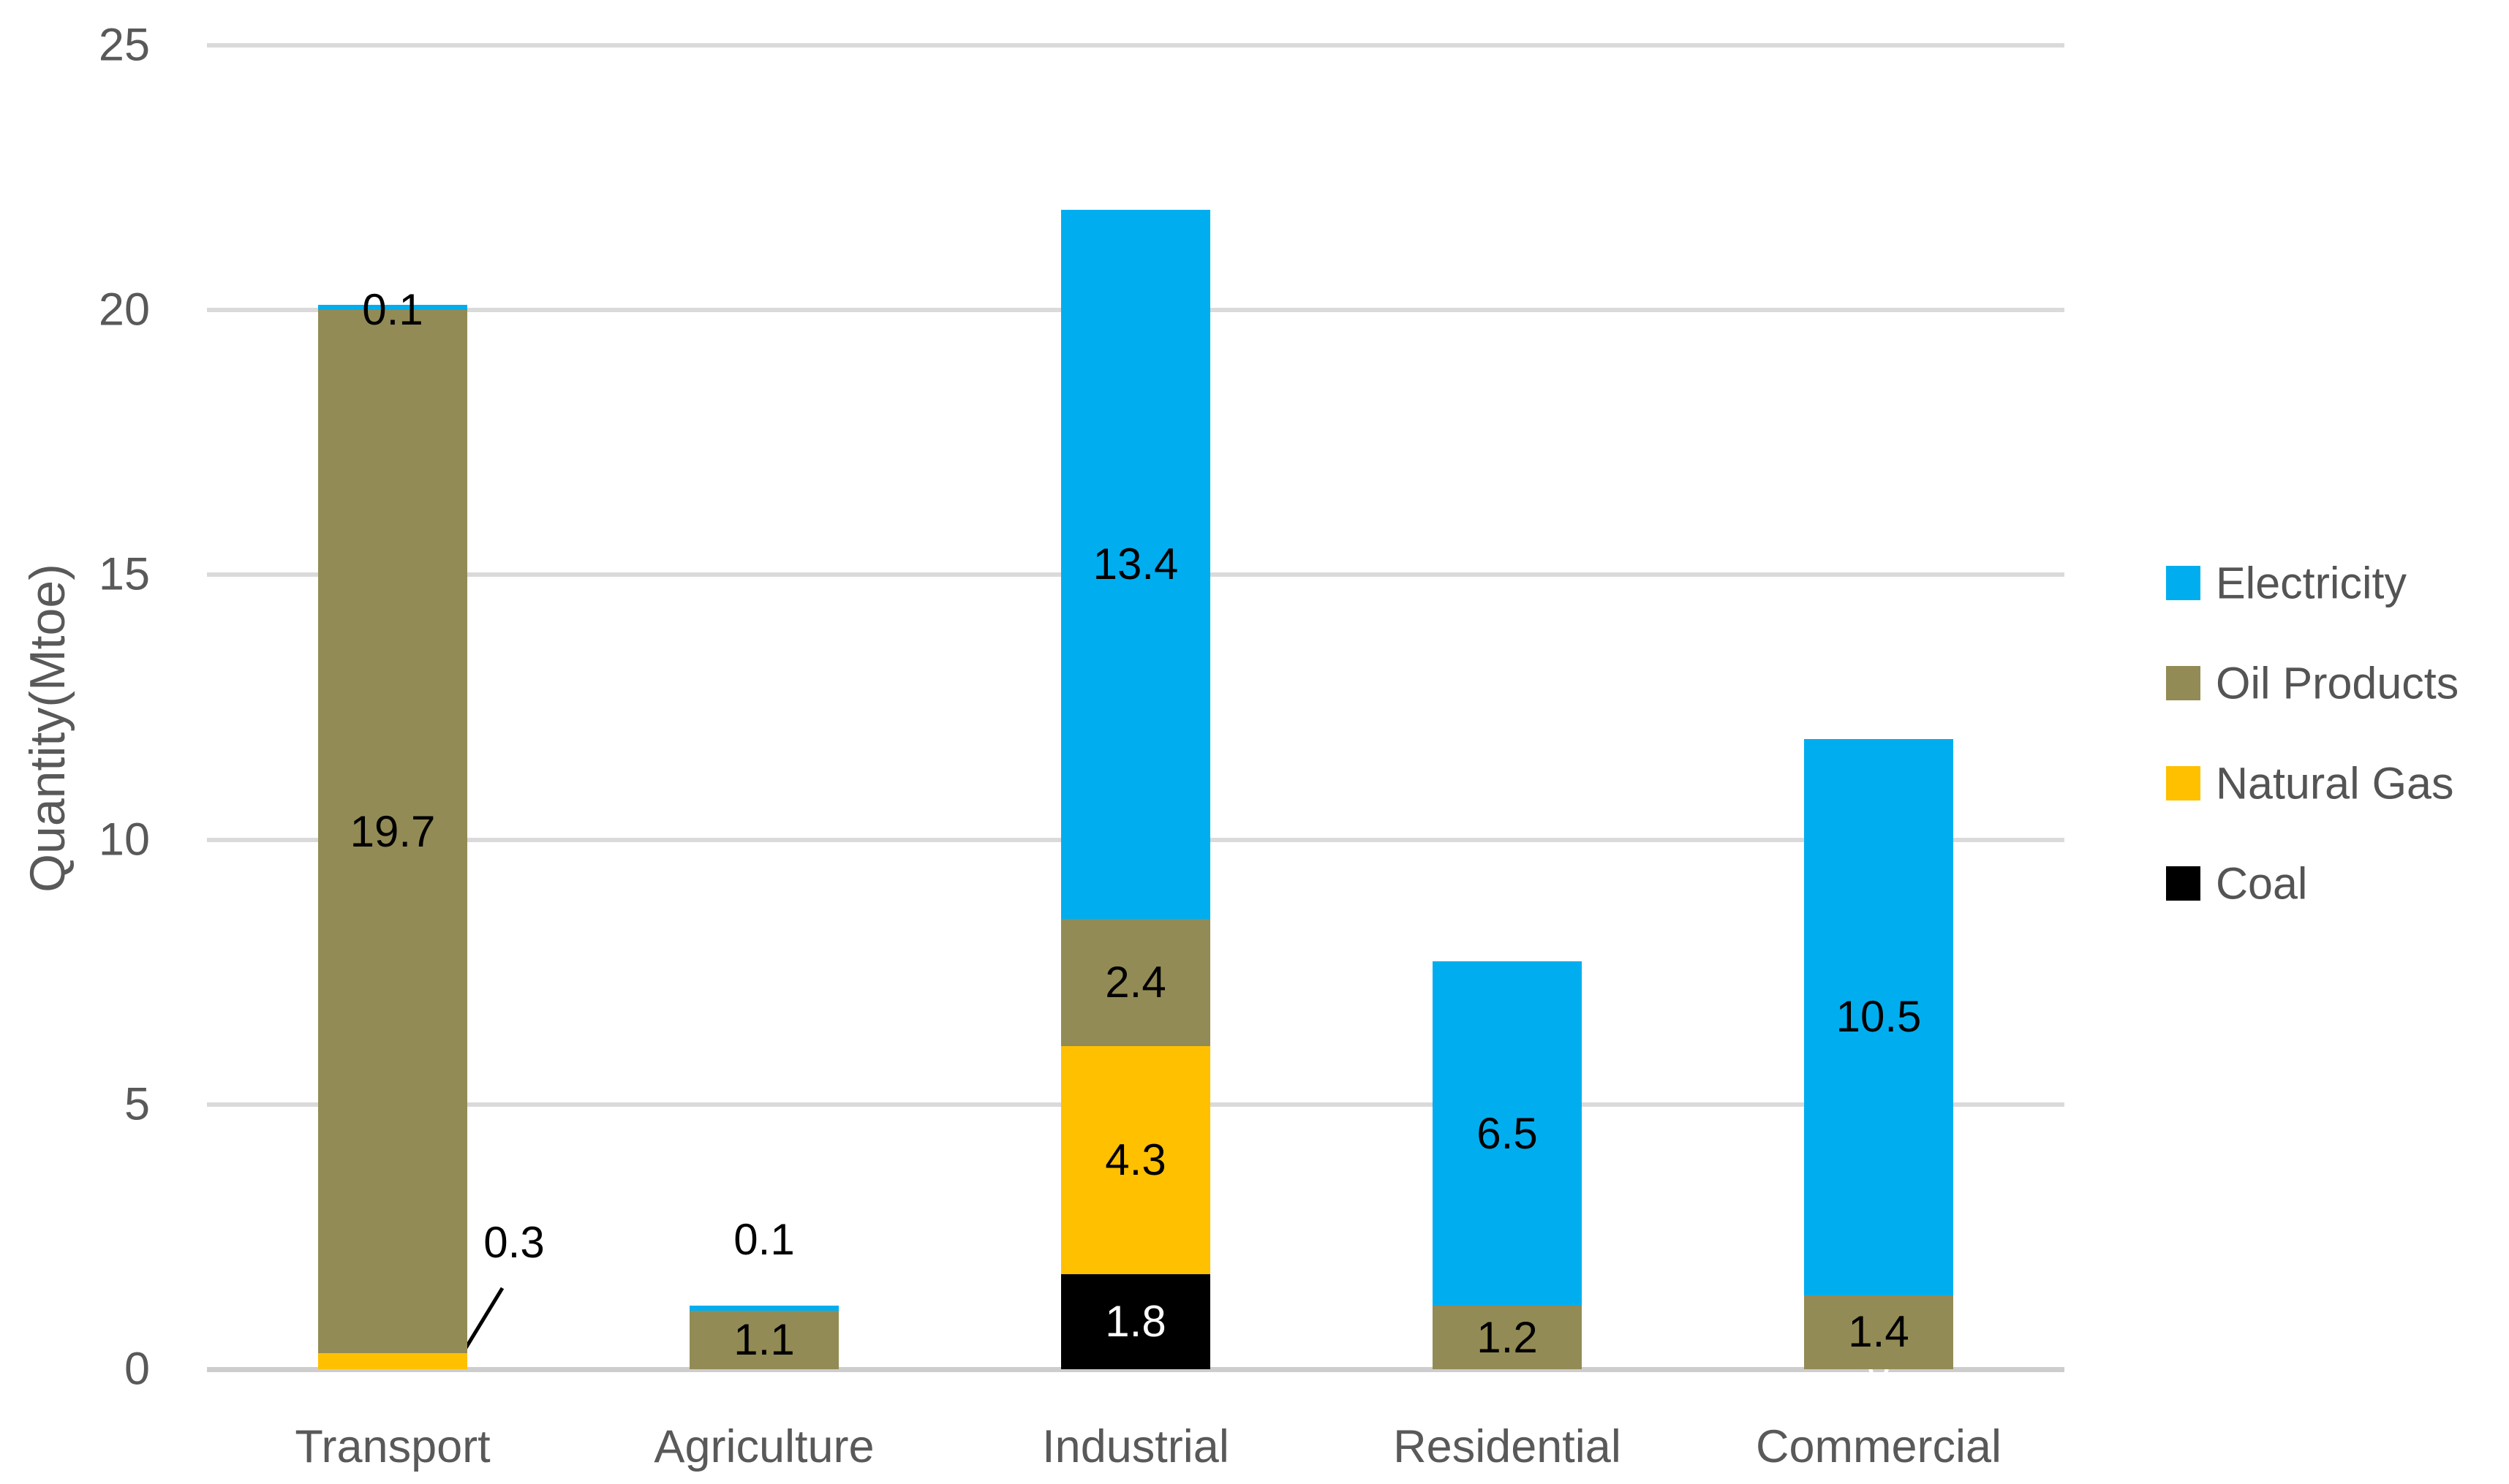  I want to click on x-axis-label-commercial: Commercial, so click(1878, 1447).